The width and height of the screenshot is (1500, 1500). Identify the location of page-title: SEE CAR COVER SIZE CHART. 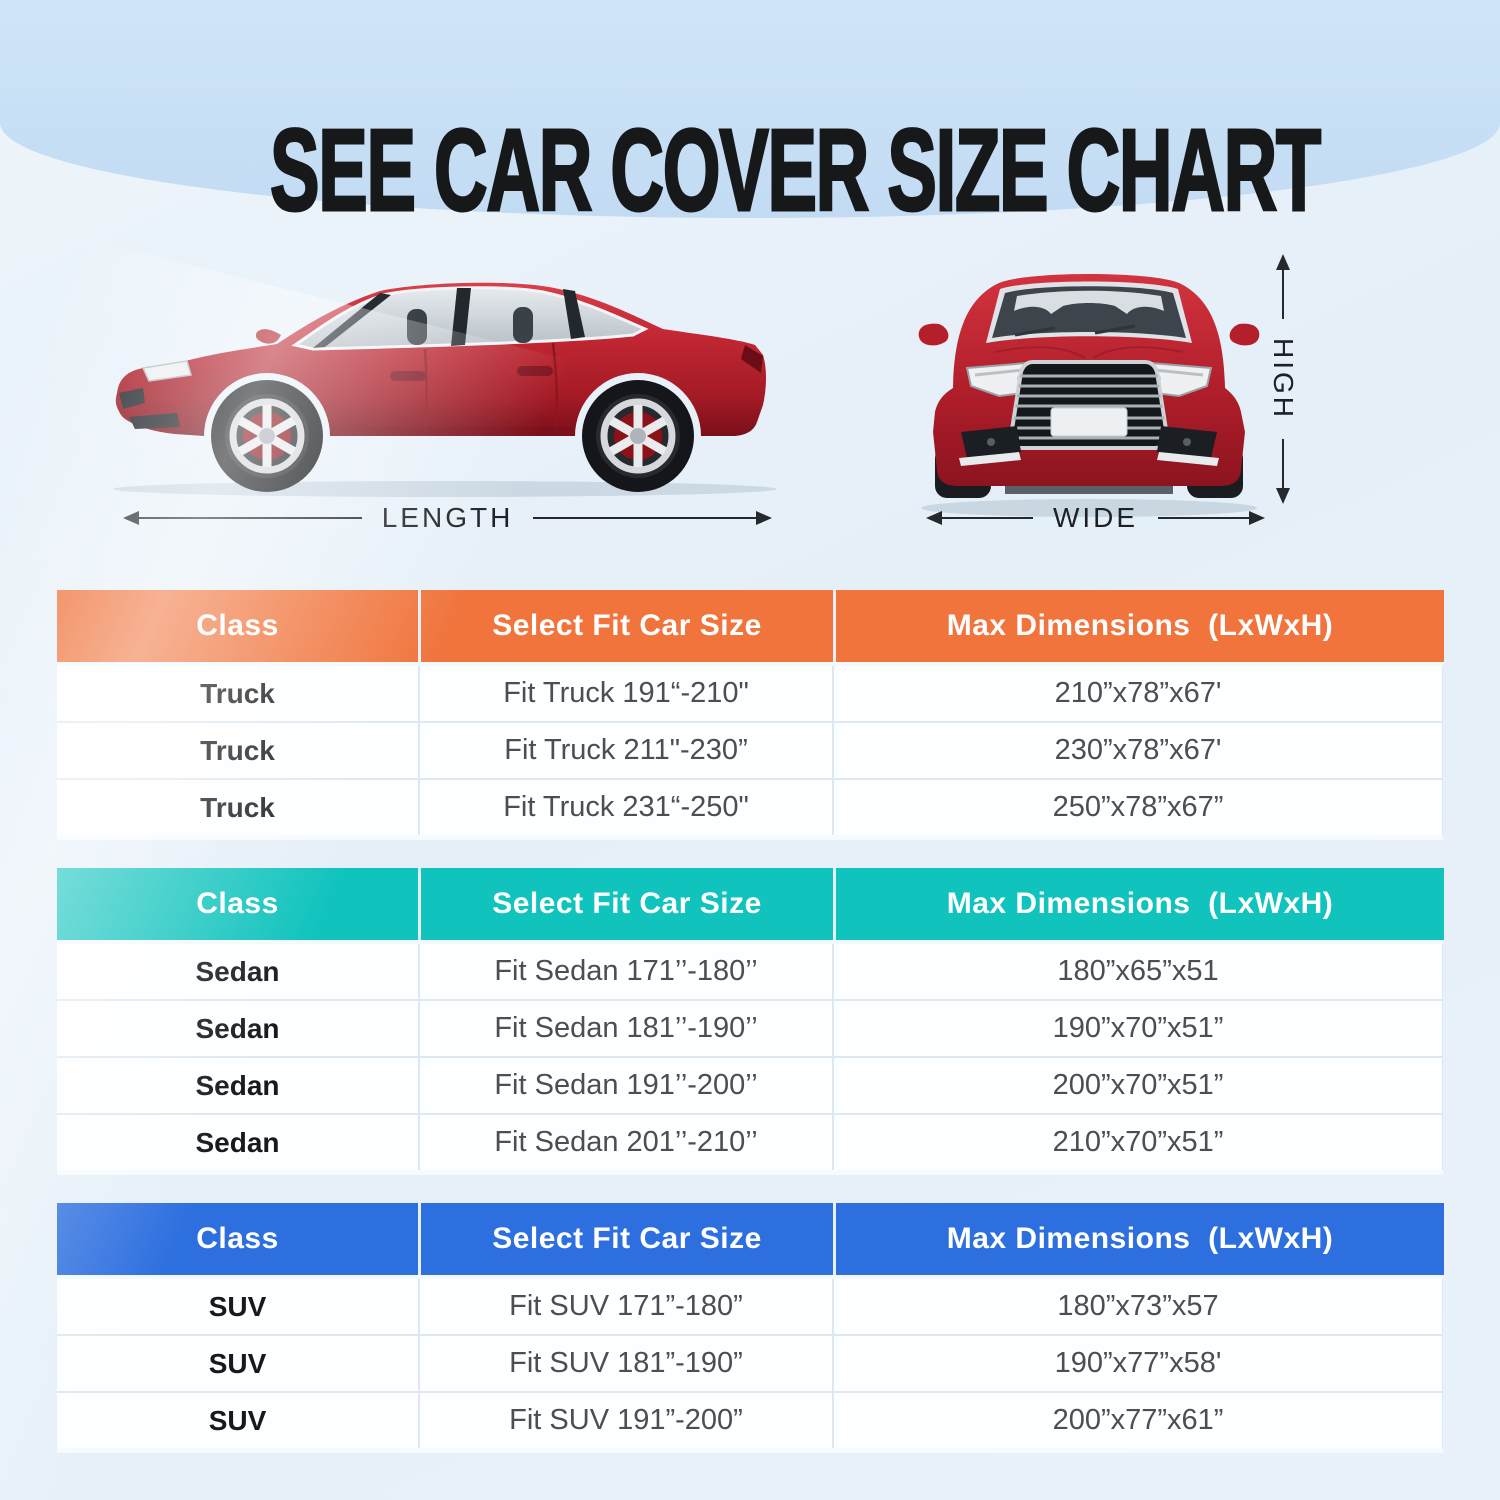
(795, 169).